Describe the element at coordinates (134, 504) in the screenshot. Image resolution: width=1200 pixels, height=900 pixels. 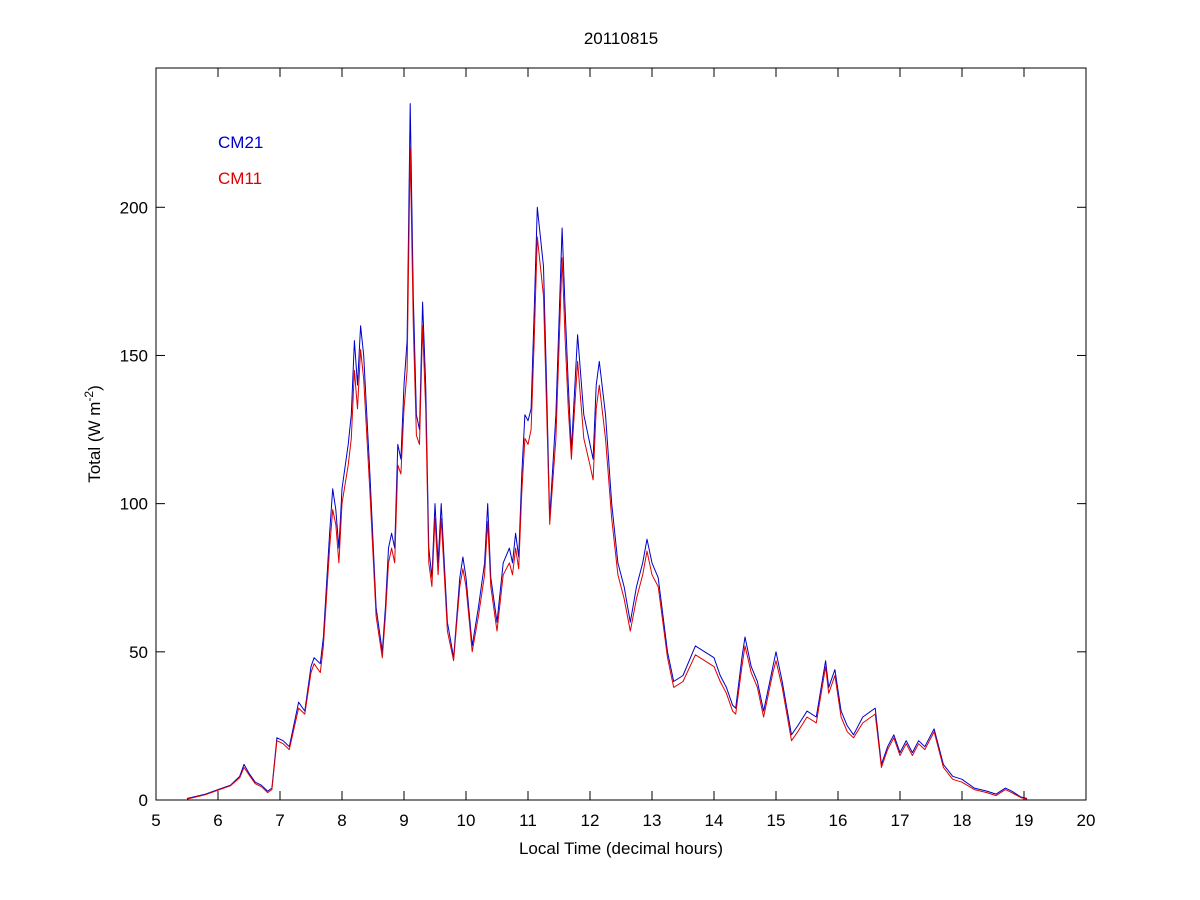
I see `y-tick-label: 100` at that location.